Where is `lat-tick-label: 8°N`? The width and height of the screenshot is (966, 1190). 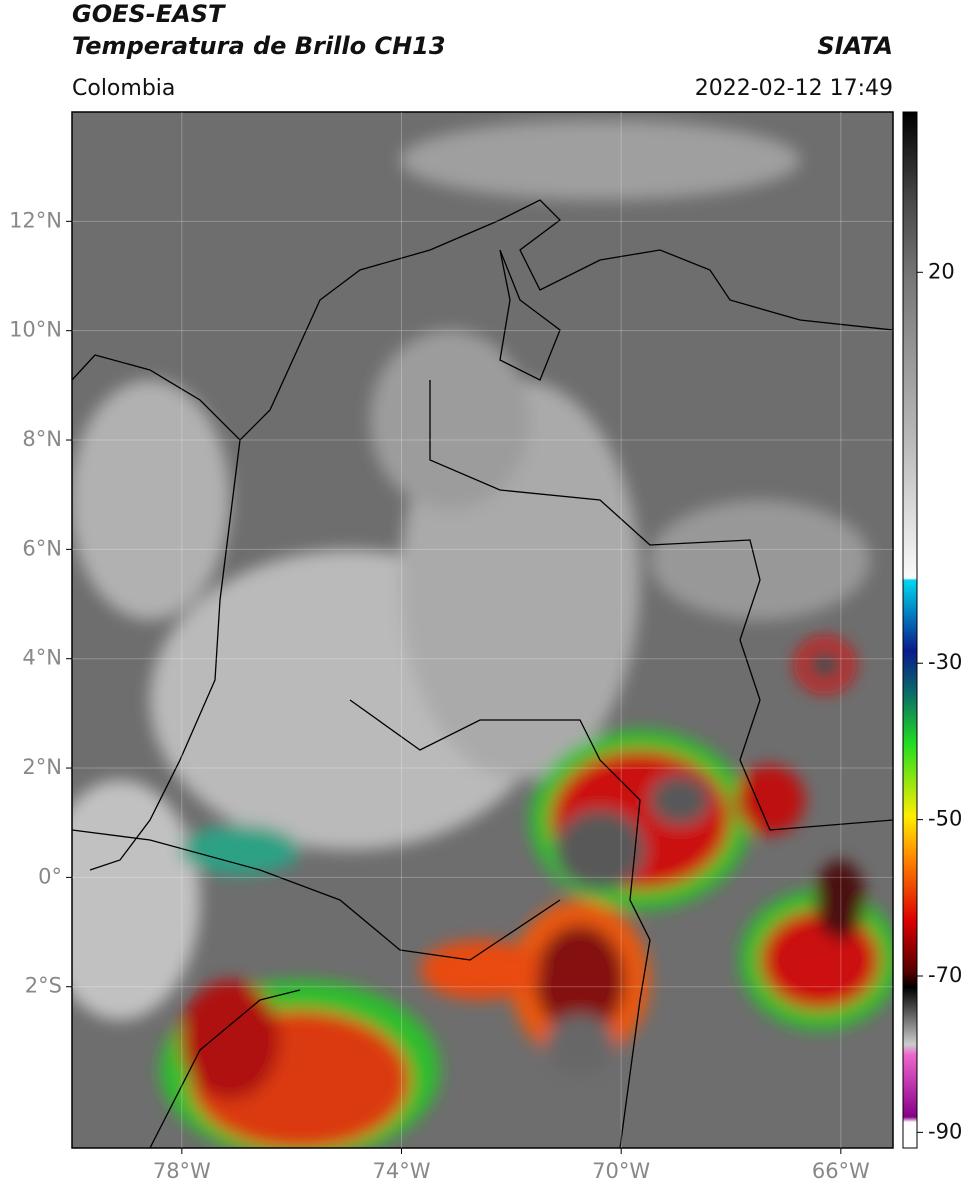 lat-tick-label: 8°N is located at coordinates (42, 439).